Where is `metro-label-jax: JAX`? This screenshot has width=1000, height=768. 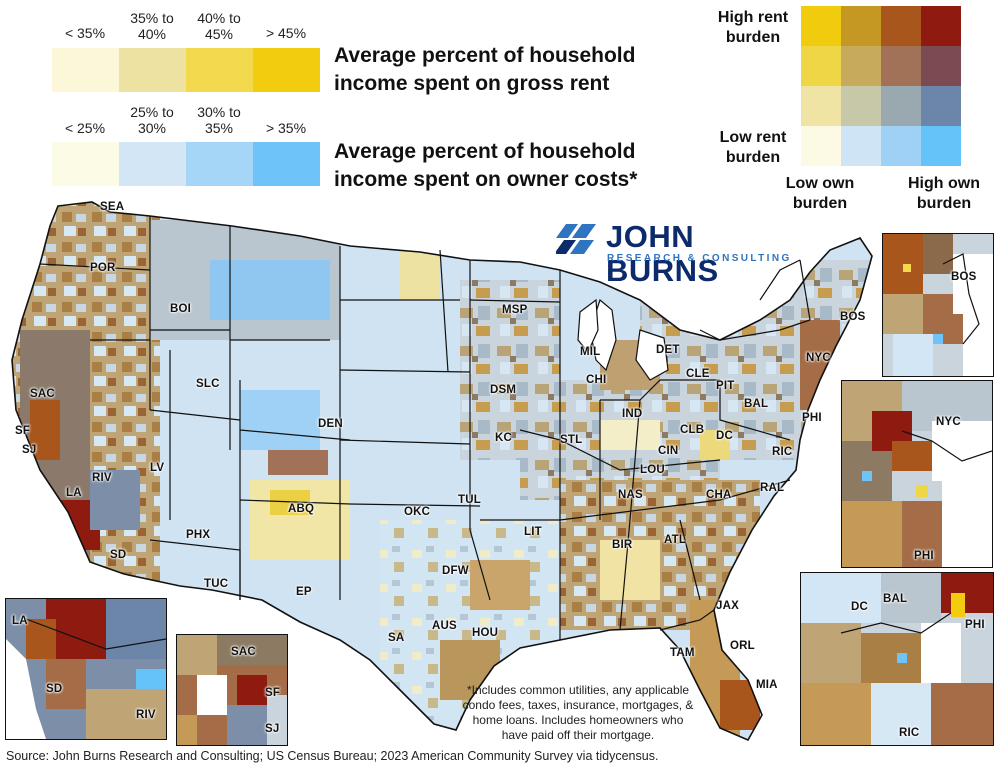 metro-label-jax: JAX is located at coordinates (727, 606).